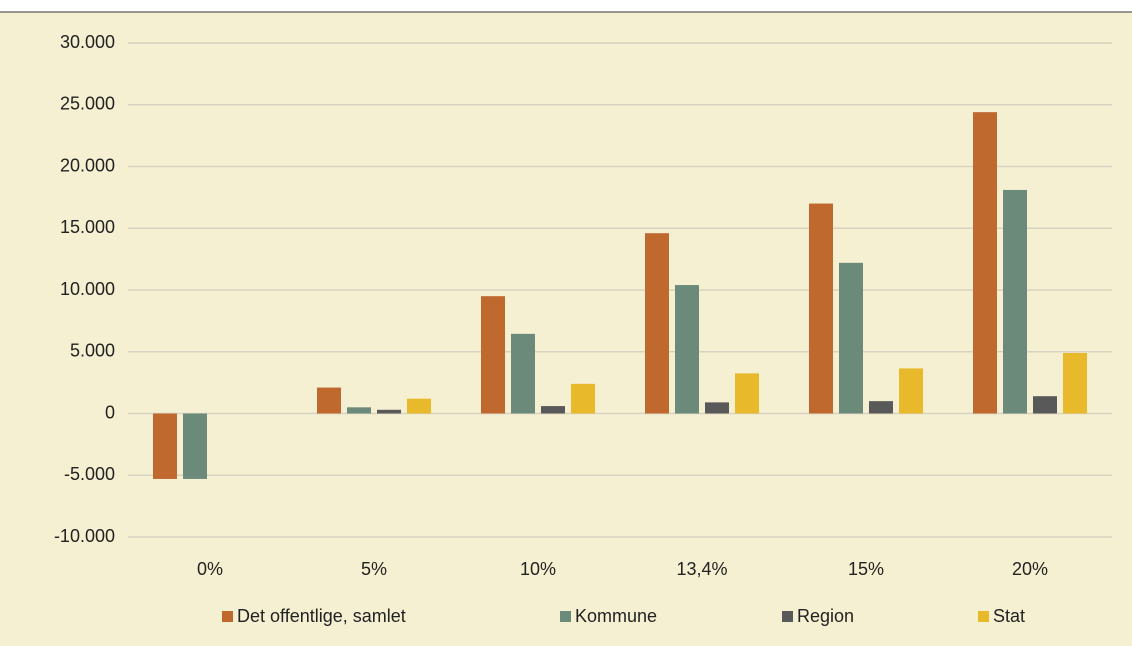 This screenshot has height=646, width=1132. What do you see at coordinates (84, 536) in the screenshot?
I see `y-tick-label: -10.000` at bounding box center [84, 536].